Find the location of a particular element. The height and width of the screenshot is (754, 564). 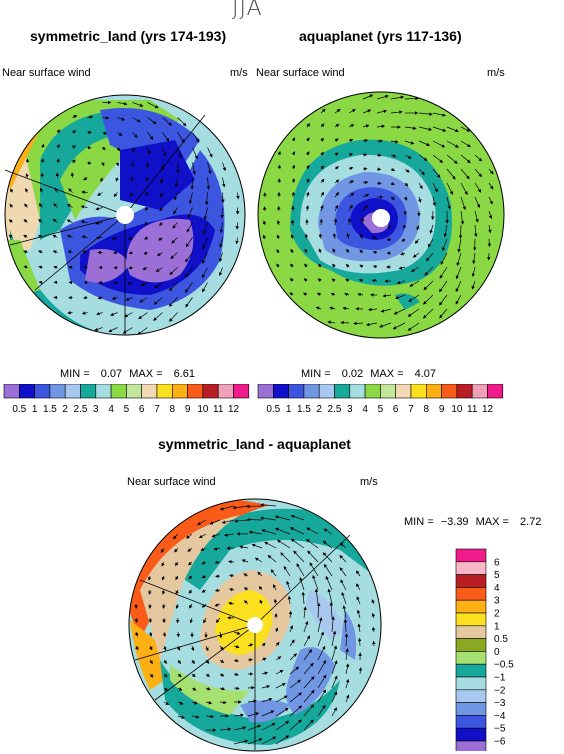

colorbar-tick-label: −2 is located at coordinates (500, 690).